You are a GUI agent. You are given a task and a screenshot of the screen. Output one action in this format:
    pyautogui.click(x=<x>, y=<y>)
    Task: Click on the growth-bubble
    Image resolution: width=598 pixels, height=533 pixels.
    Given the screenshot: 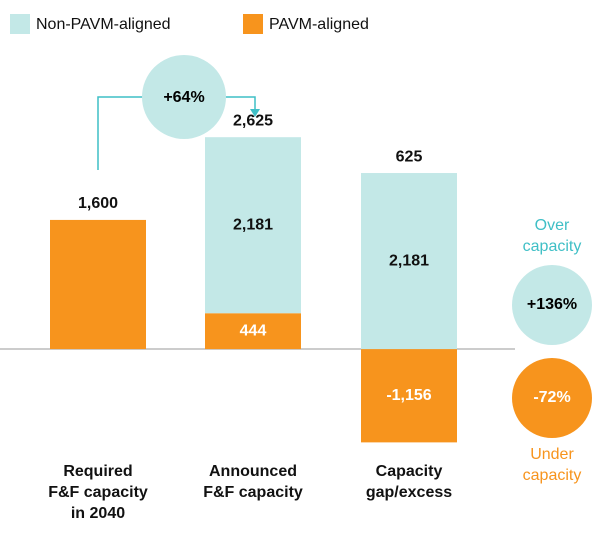 What is the action you would take?
    pyautogui.click(x=184, y=97)
    